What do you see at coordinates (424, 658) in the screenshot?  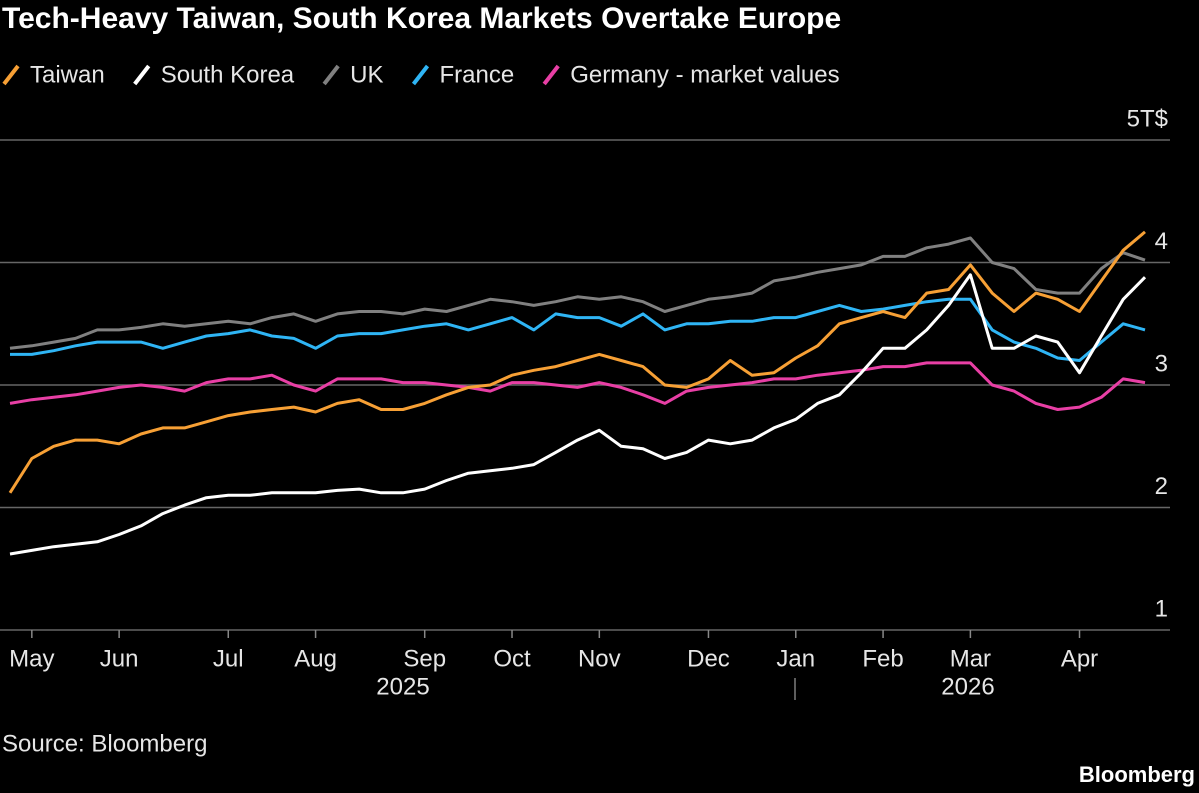 I see `x-tick-label: Sep` at bounding box center [424, 658].